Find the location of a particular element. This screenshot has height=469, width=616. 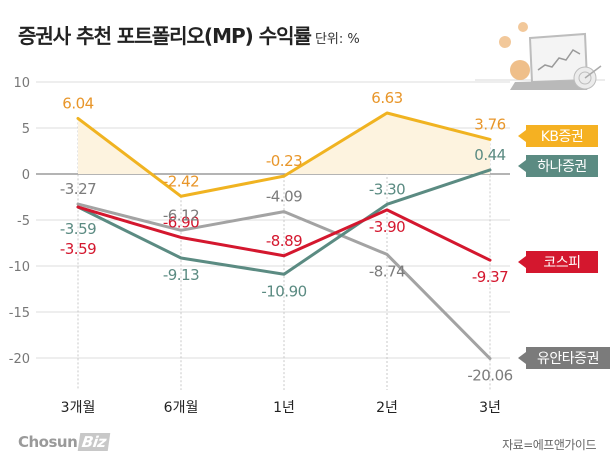

chosunbiz-logo: Chosun Biz is located at coordinates (64, 442).